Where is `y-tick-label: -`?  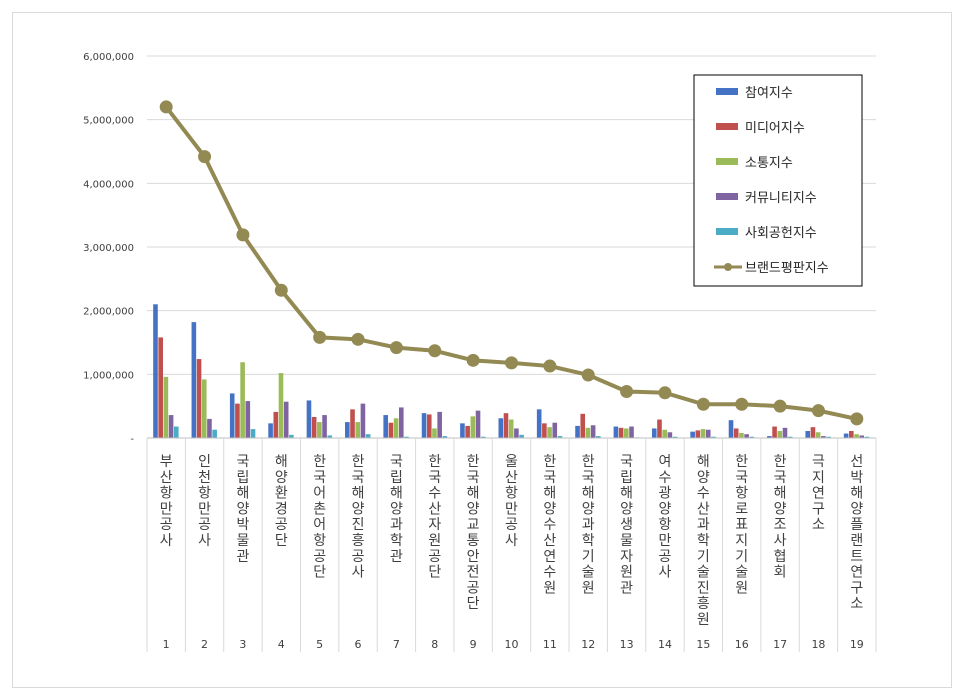 y-tick-label: - is located at coordinates (132, 439).